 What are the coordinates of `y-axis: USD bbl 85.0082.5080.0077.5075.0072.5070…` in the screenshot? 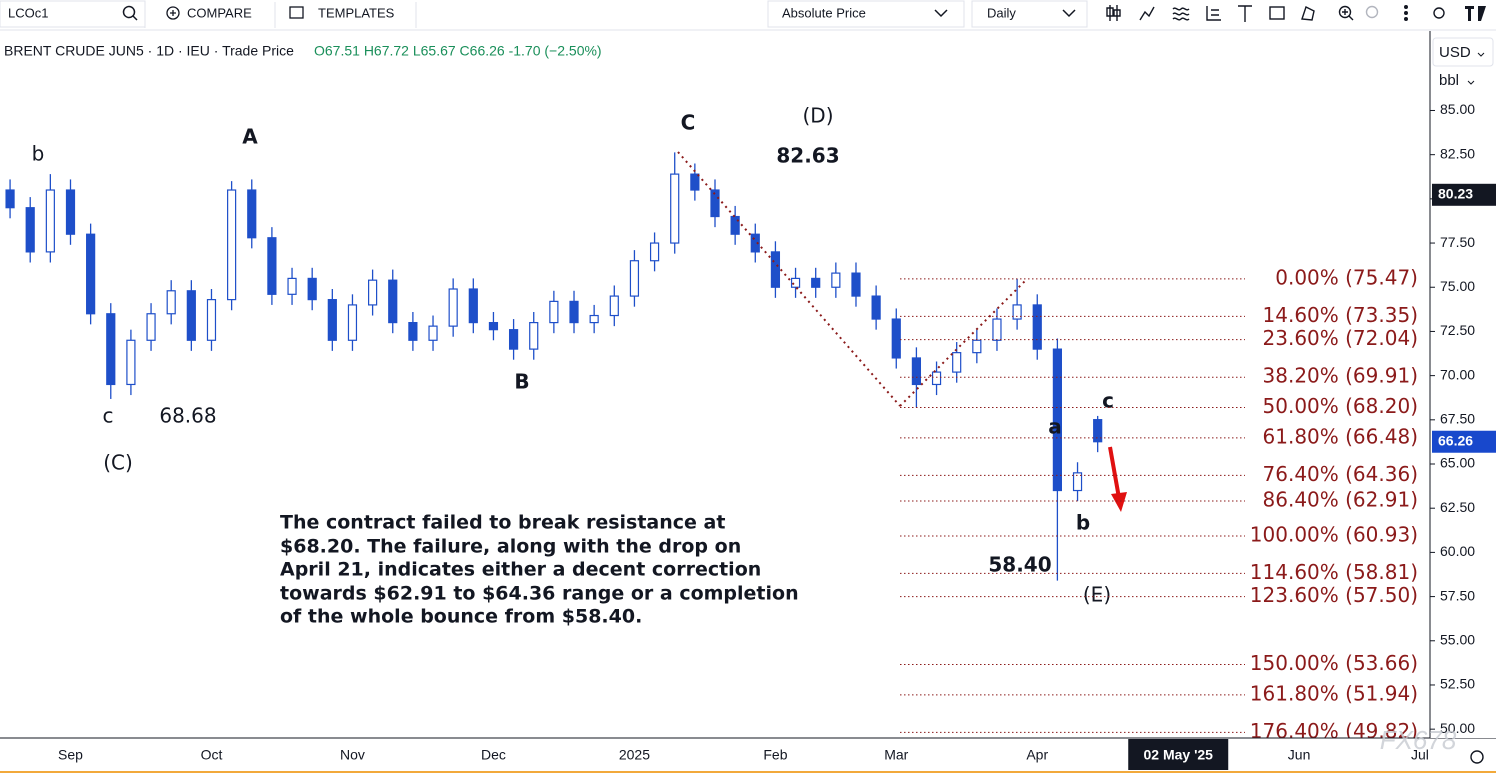 It's located at (1462, 384).